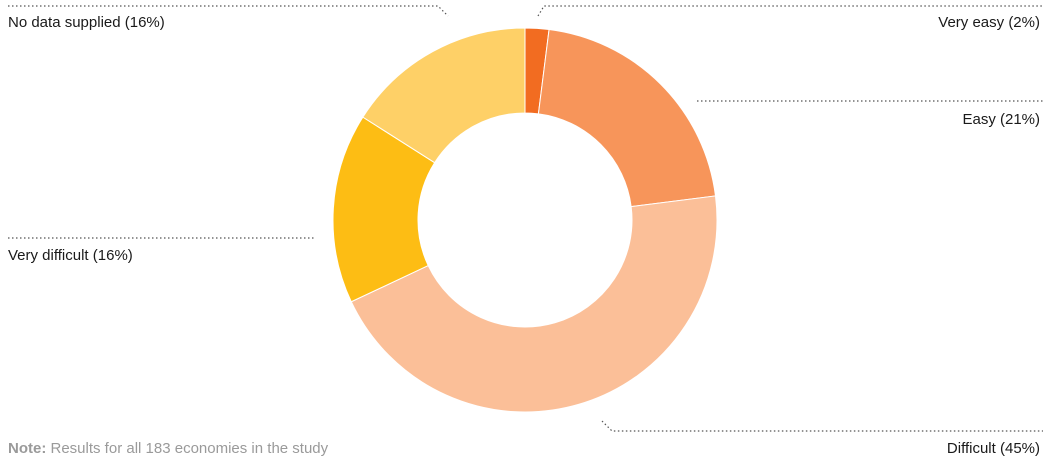  Describe the element at coordinates (70, 255) in the screenshot. I see `label-very-difficult: Very difficult (16%)` at that location.